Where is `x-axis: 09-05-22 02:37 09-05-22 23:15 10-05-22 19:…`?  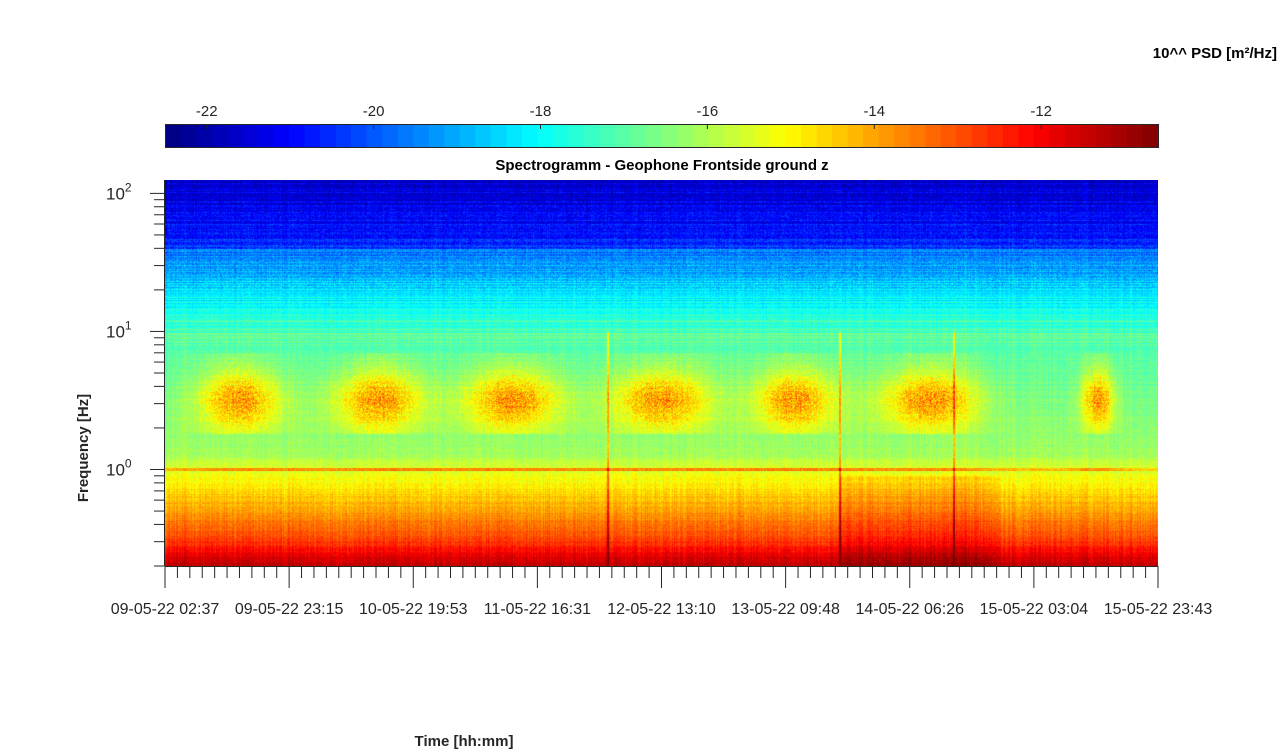 x-axis: 09-05-22 02:37 09-05-22 23:15 10-05-22 19:… is located at coordinates (662, 592).